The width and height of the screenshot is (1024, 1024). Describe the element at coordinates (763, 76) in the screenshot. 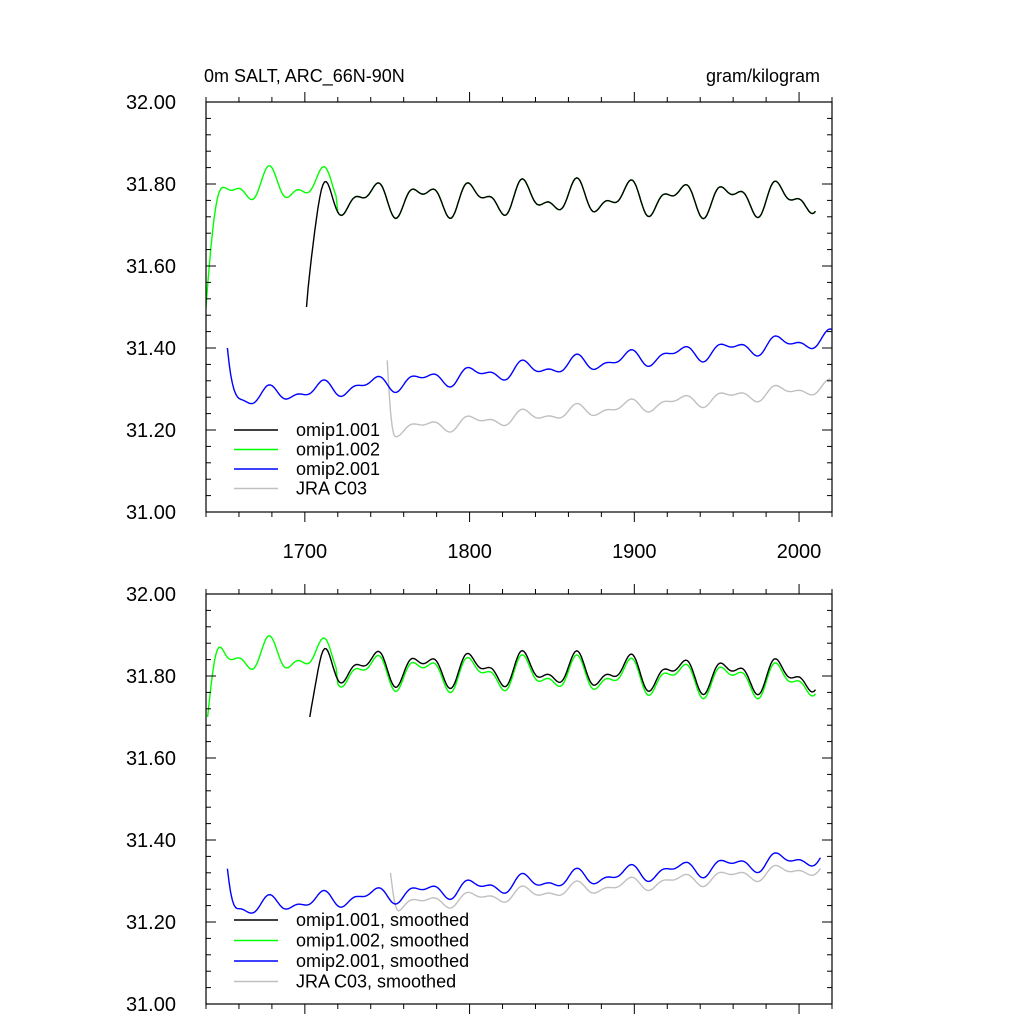

I see `units-label: gram/kilogram` at that location.